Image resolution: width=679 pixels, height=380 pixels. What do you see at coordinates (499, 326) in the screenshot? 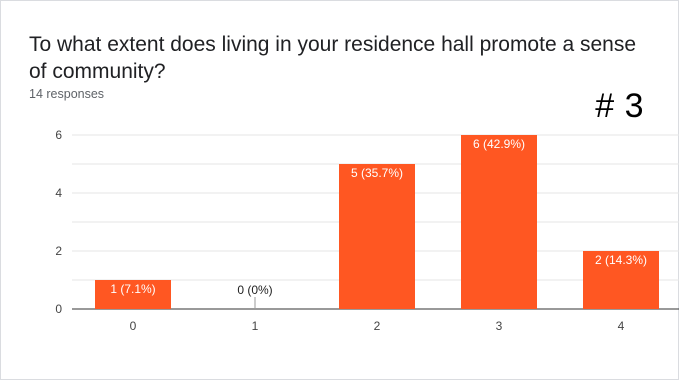
I see `x-tick-label: 3` at bounding box center [499, 326].